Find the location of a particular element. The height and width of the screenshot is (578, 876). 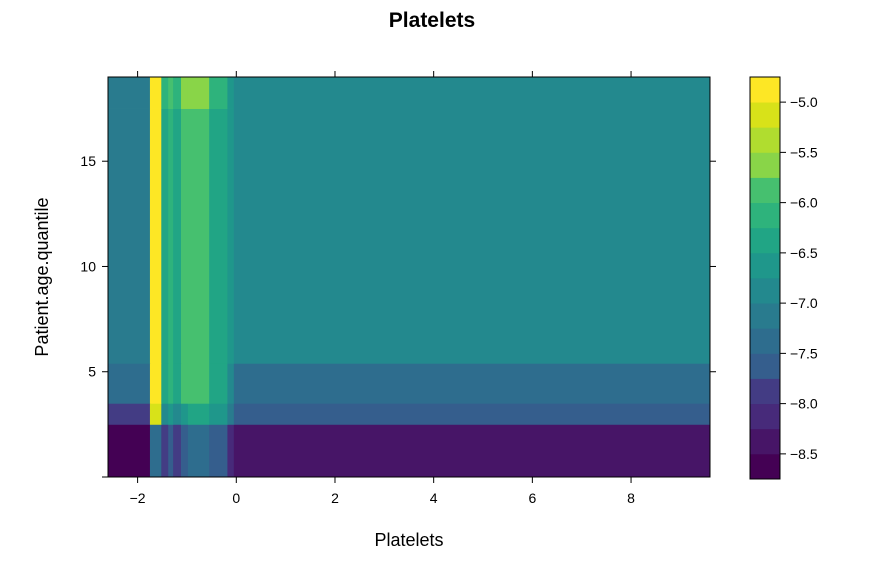

x-tick-label: 4 is located at coordinates (434, 498).